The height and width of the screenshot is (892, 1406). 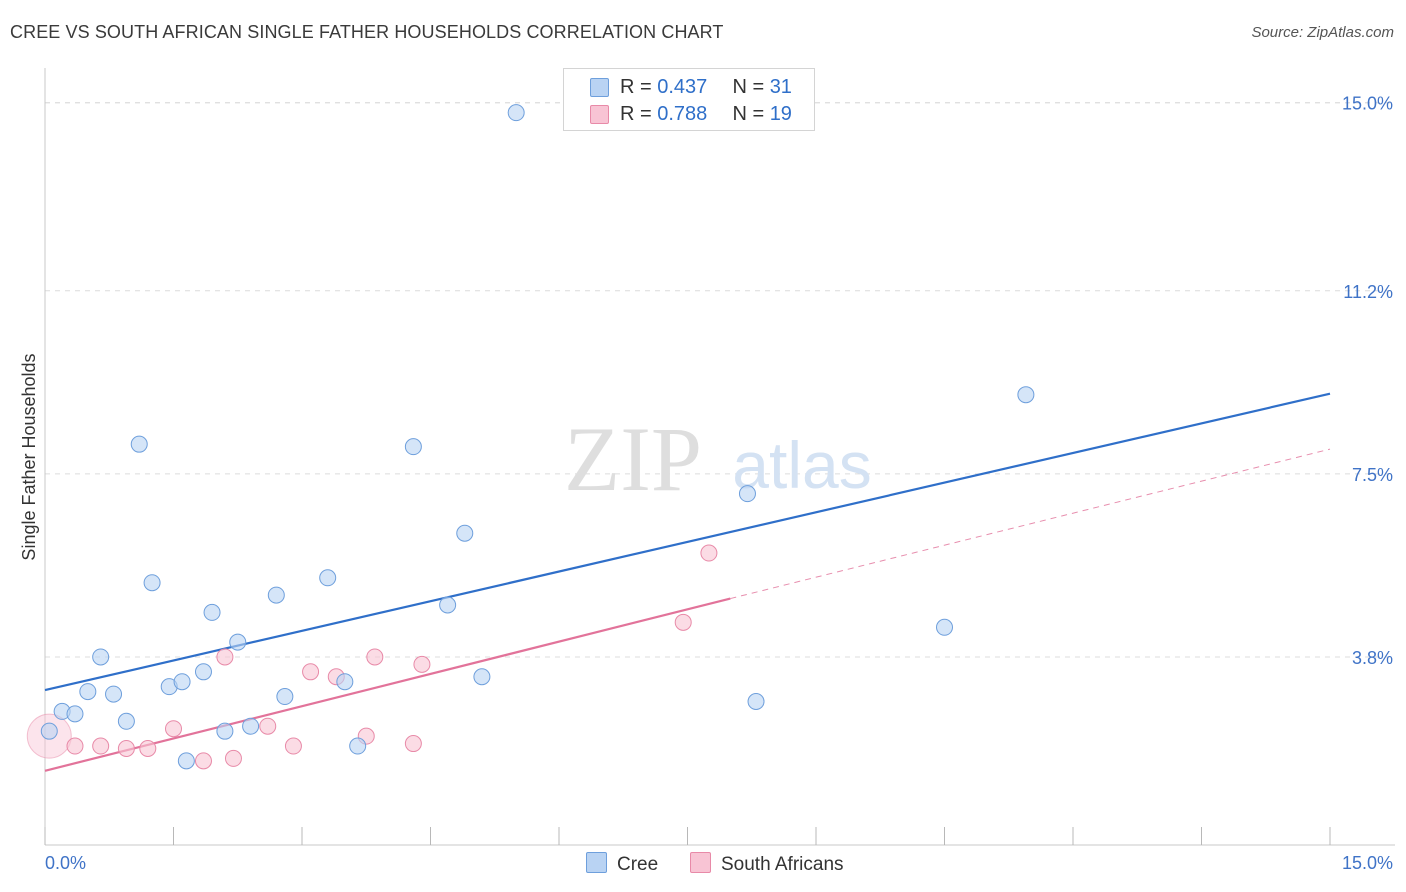 What do you see at coordinates (1372, 658) in the screenshot?
I see `y-tick-label: 3.8%` at bounding box center [1372, 658].